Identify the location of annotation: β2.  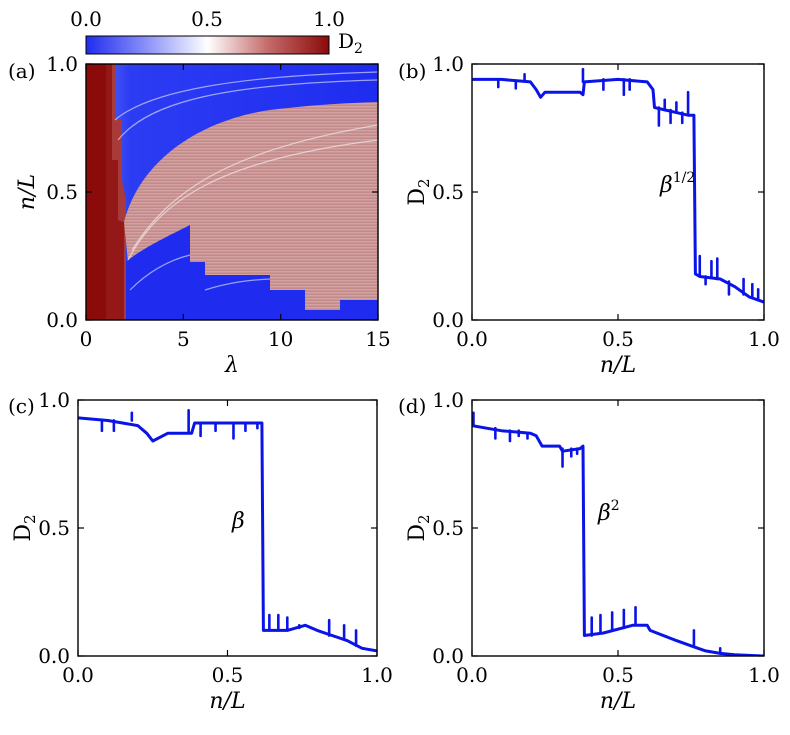
(608, 512).